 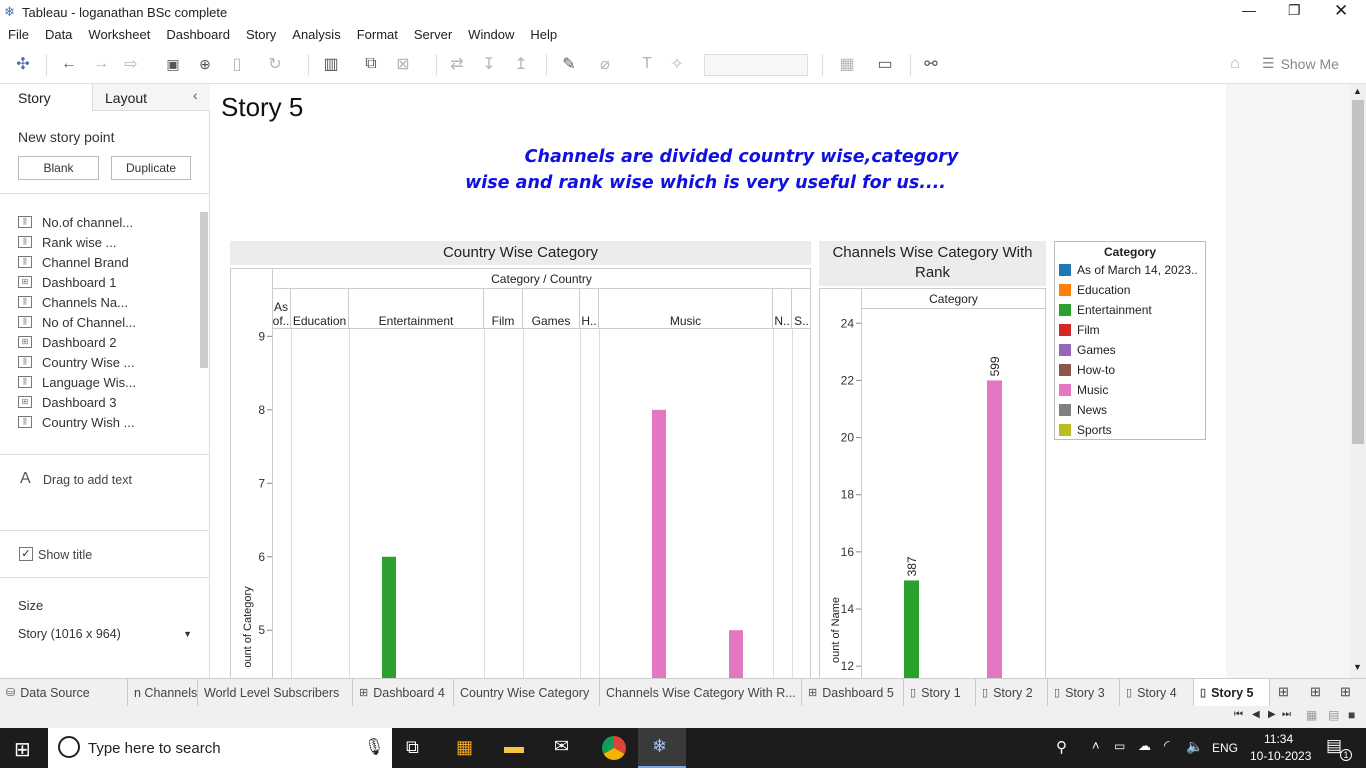 I want to click on new-worksheet-icon: ▥, so click(x=331, y=64).